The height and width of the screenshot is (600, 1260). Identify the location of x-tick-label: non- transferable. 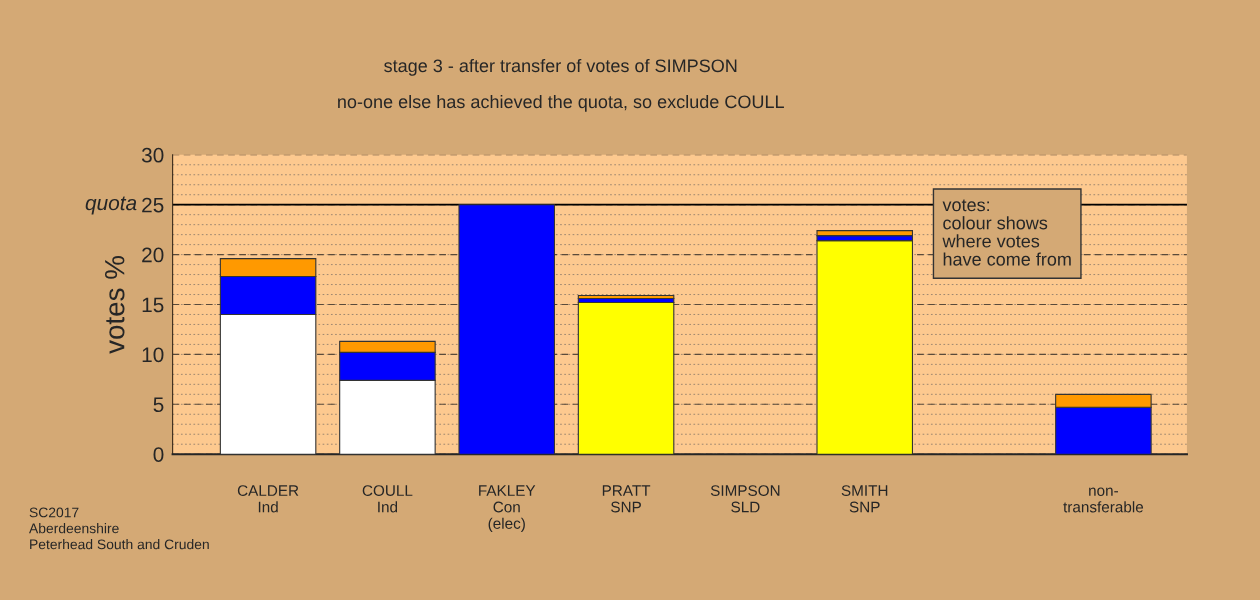
(1103, 500).